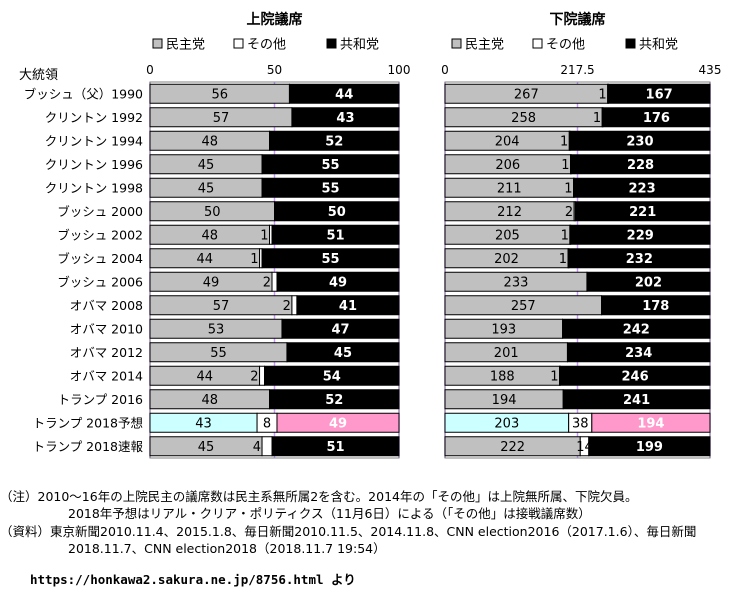 Image resolution: width=730 pixels, height=595 pixels. I want to click on legend-label-other-1: その他, so click(565, 45).